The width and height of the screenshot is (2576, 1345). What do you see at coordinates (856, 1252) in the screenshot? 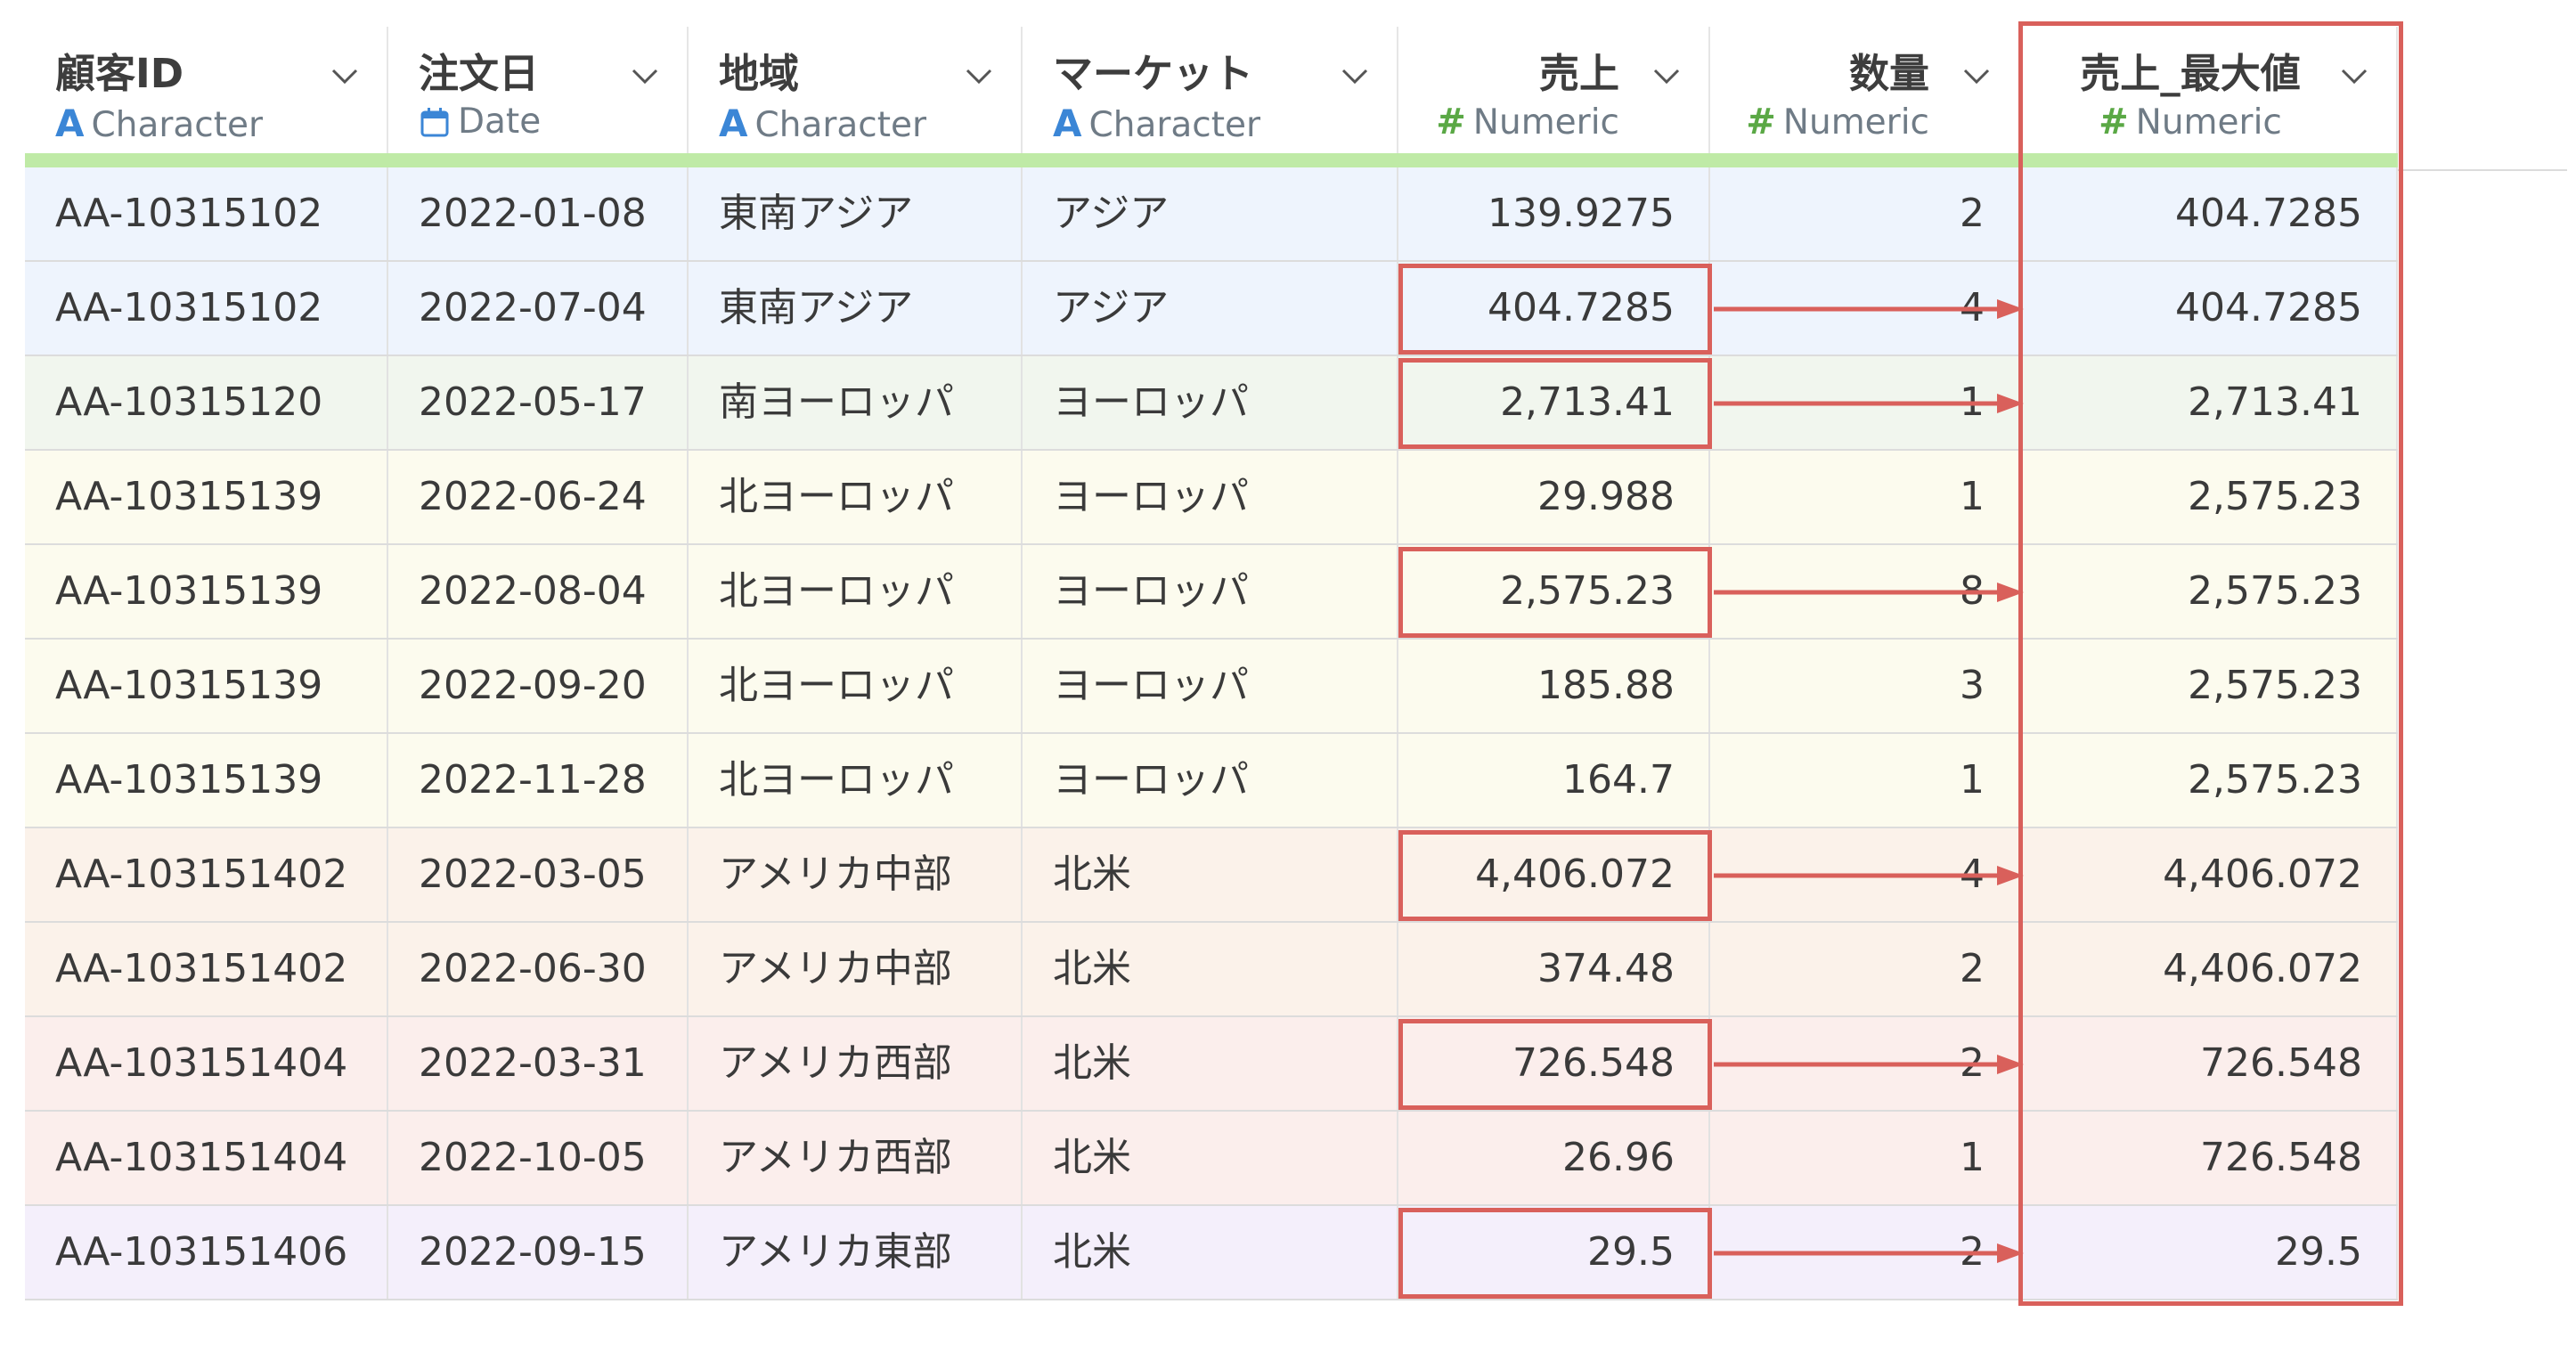
I see `region-cell: アメリカ東部` at bounding box center [856, 1252].